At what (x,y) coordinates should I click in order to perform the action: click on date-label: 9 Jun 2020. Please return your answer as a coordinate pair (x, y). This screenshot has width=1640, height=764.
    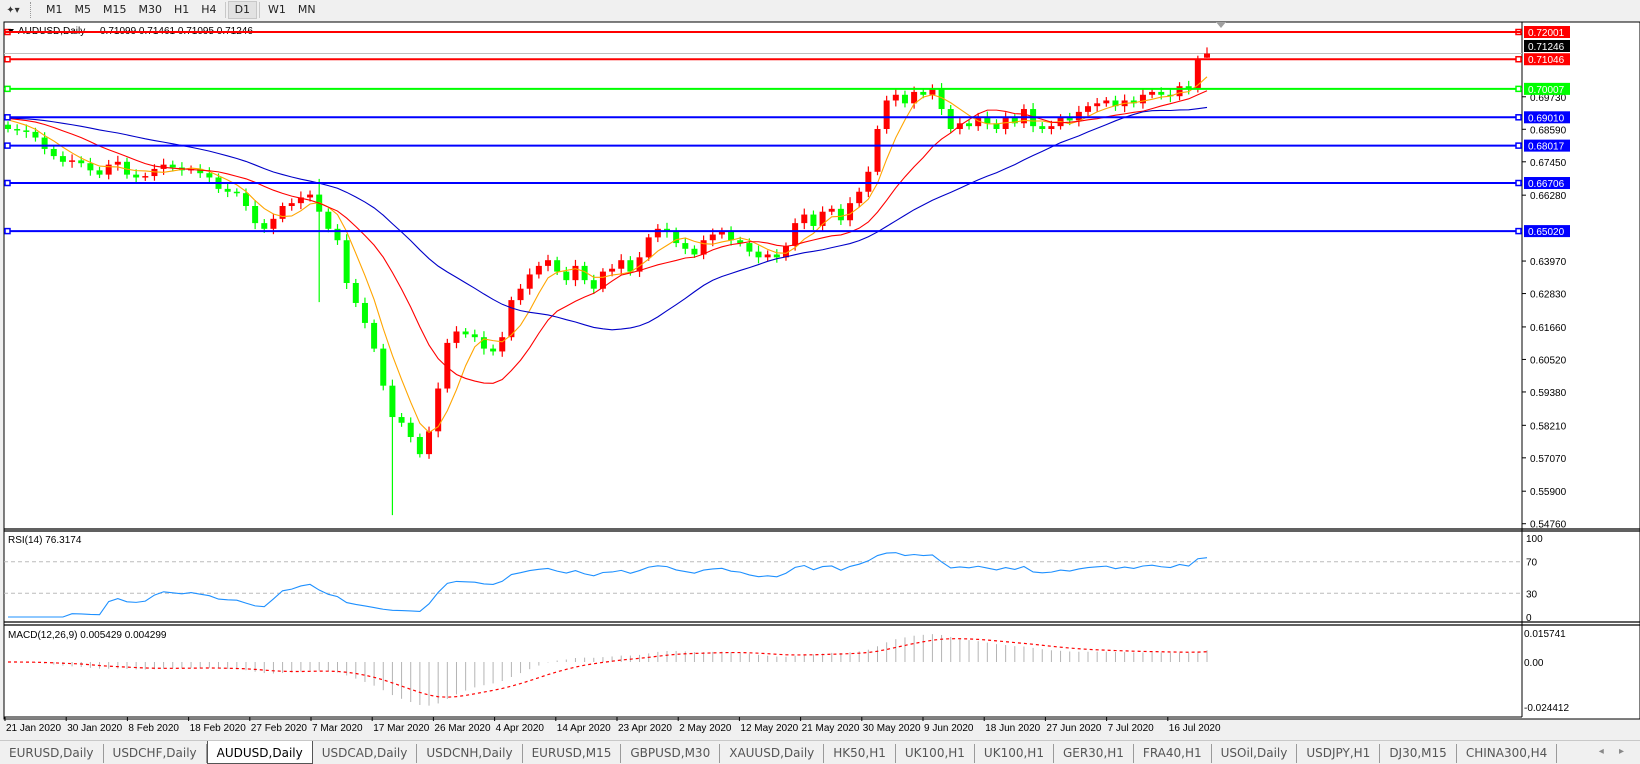
    Looking at the image, I should click on (949, 728).